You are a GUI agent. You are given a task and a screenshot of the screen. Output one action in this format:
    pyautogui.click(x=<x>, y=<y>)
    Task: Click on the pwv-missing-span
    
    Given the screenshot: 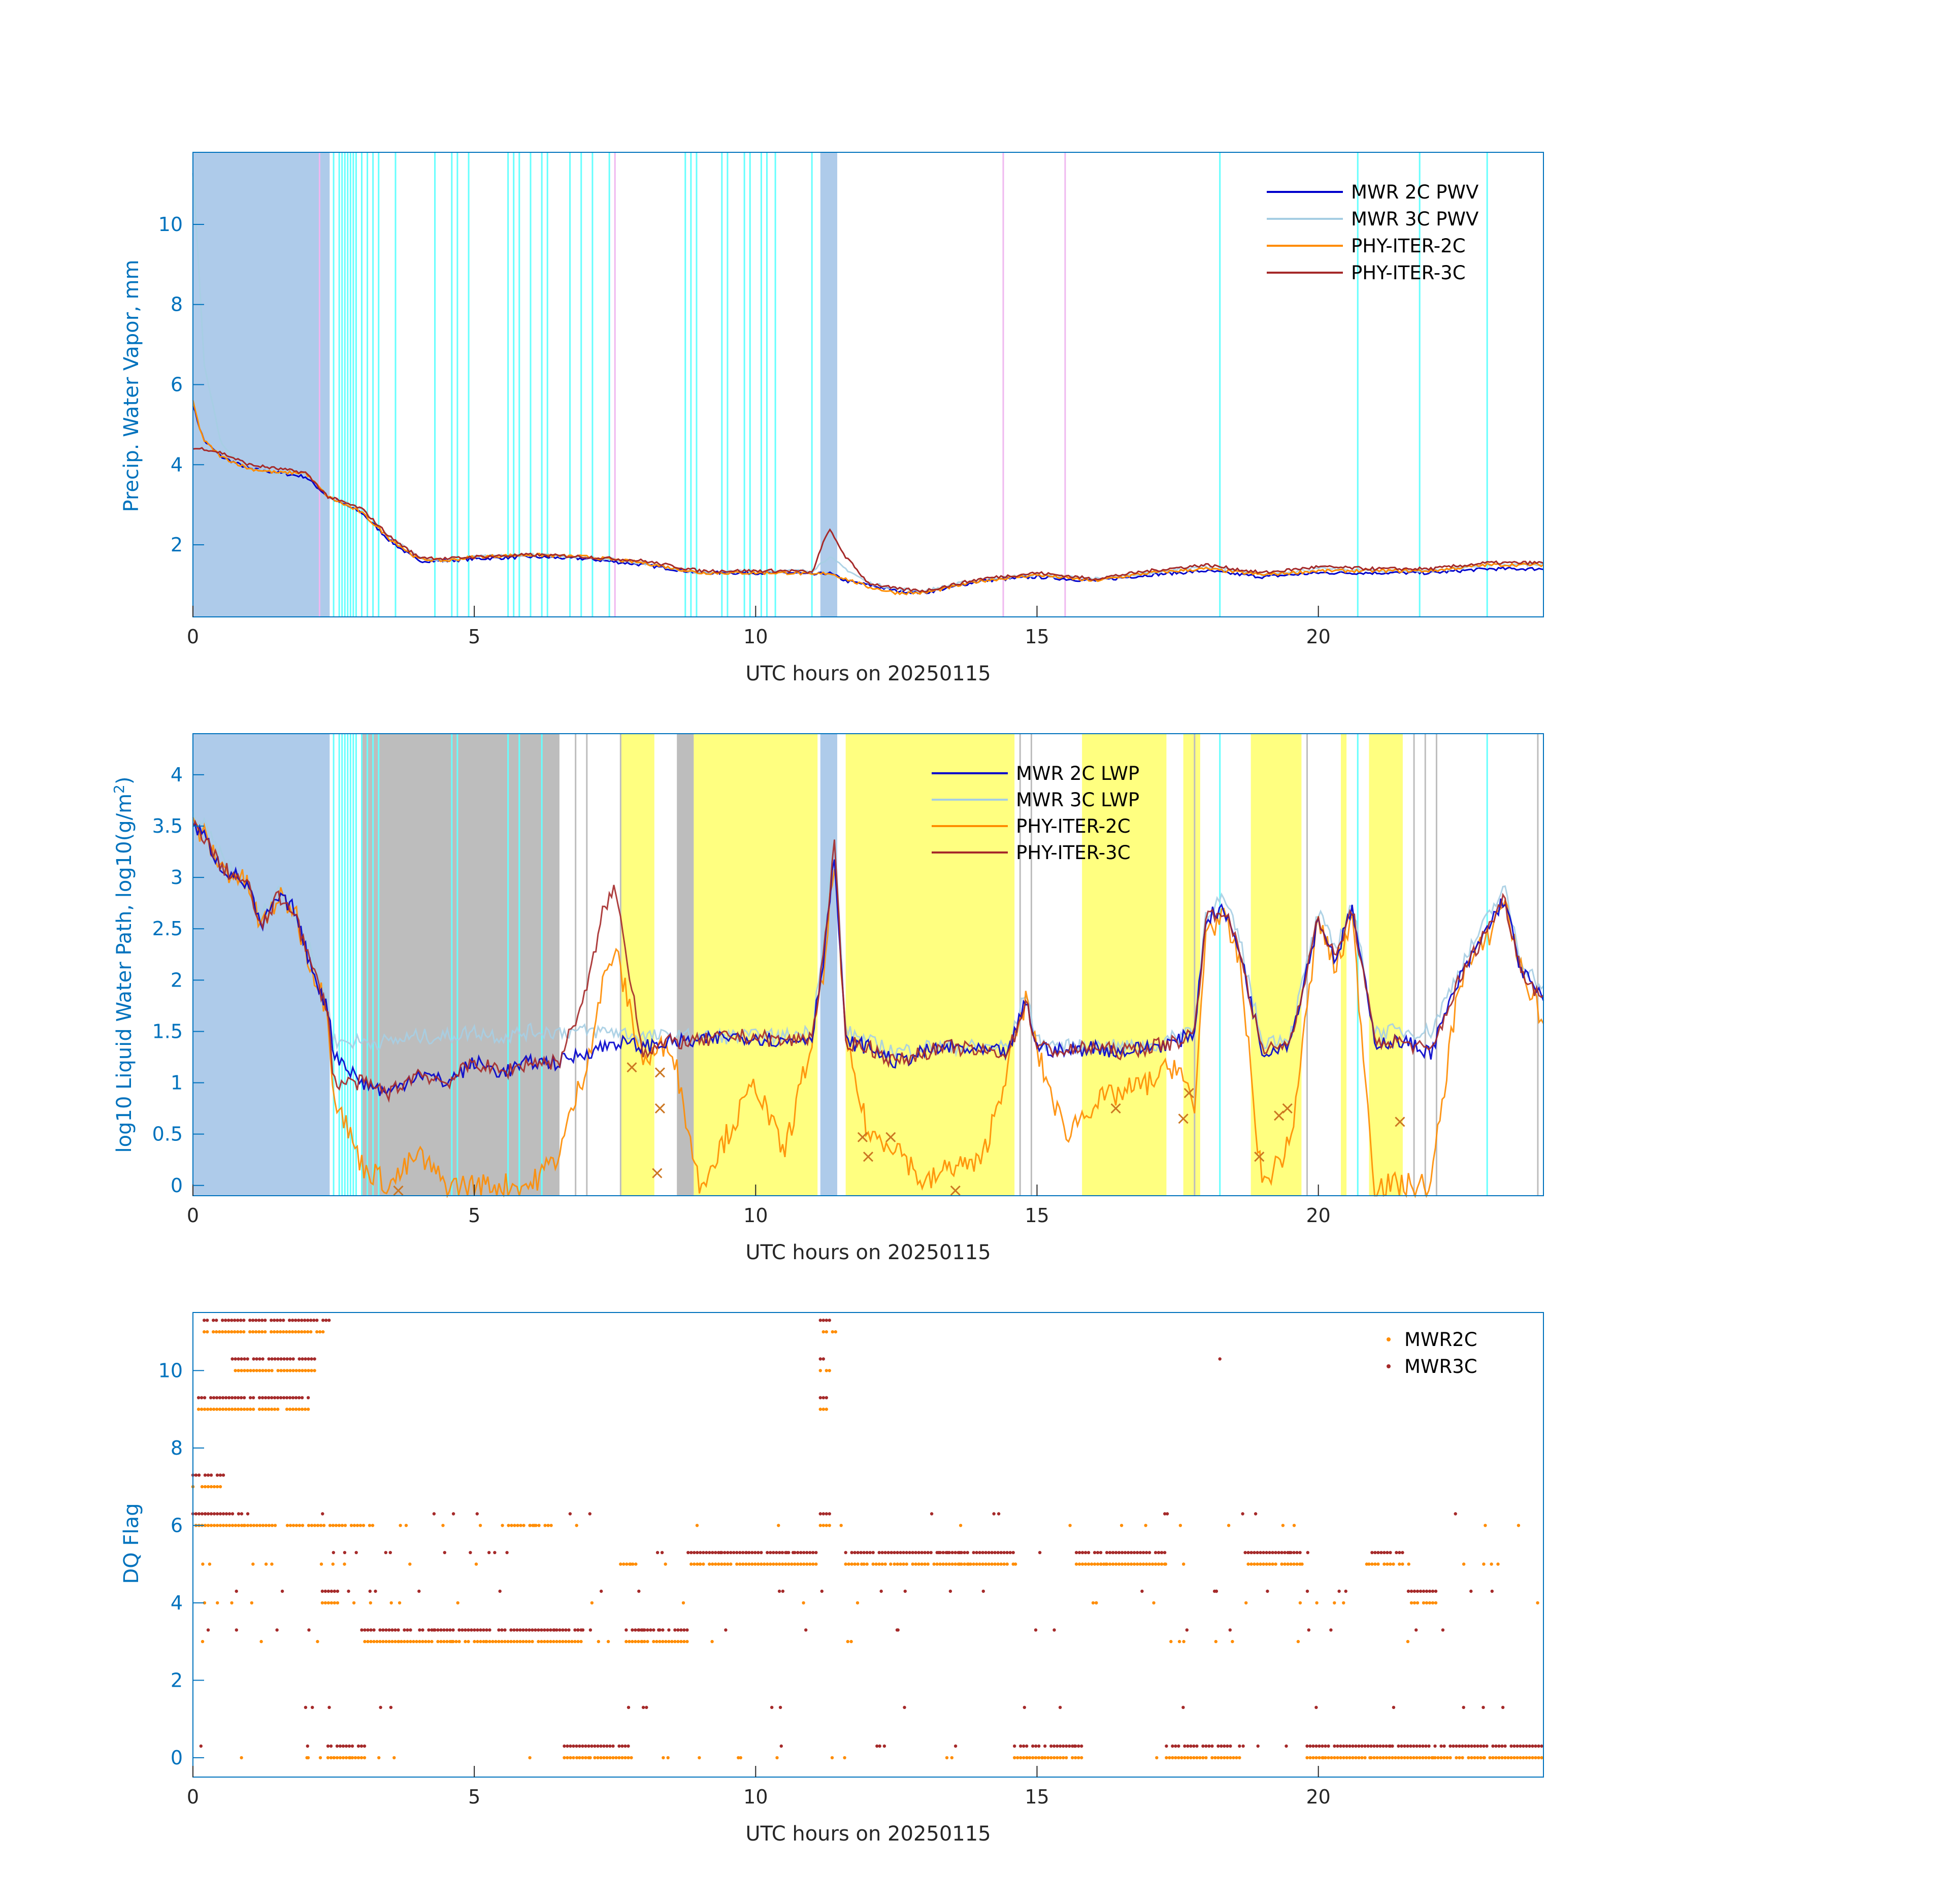 What is the action you would take?
    pyautogui.click(x=261, y=385)
    